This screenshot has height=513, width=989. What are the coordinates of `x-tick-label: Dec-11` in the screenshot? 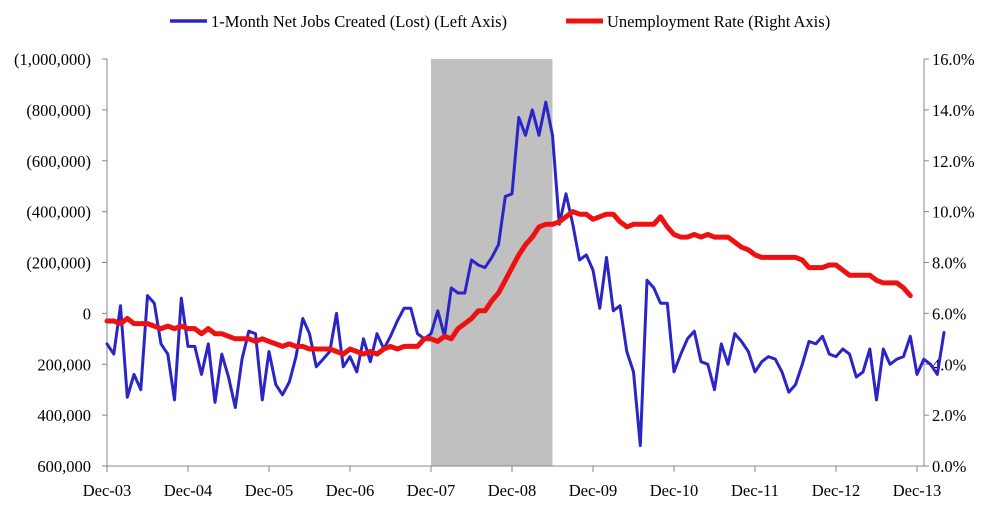 It's located at (755, 490).